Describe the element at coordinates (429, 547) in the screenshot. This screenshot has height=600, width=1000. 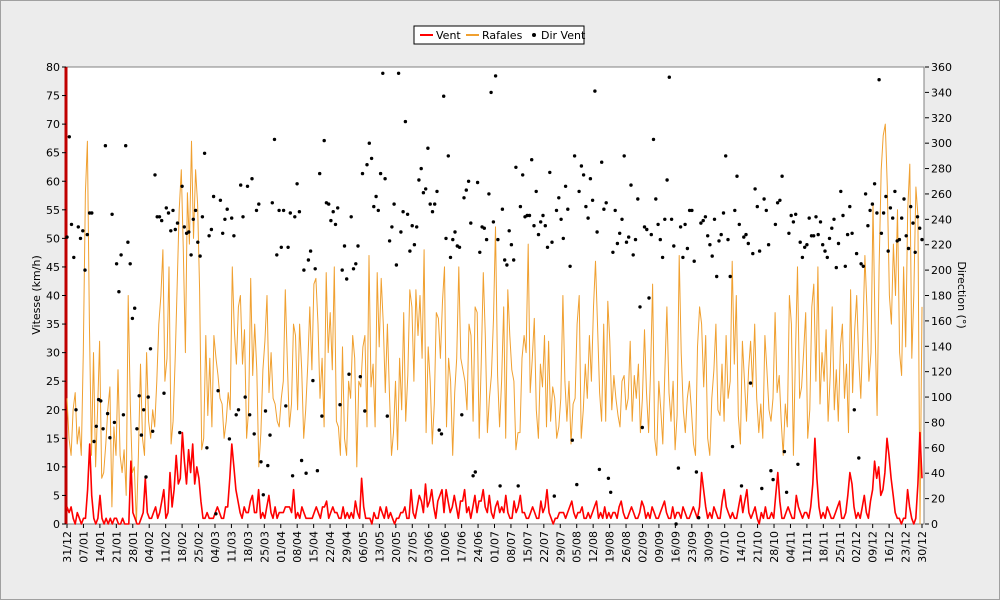
I see `x-tick-label: 03/06` at that location.